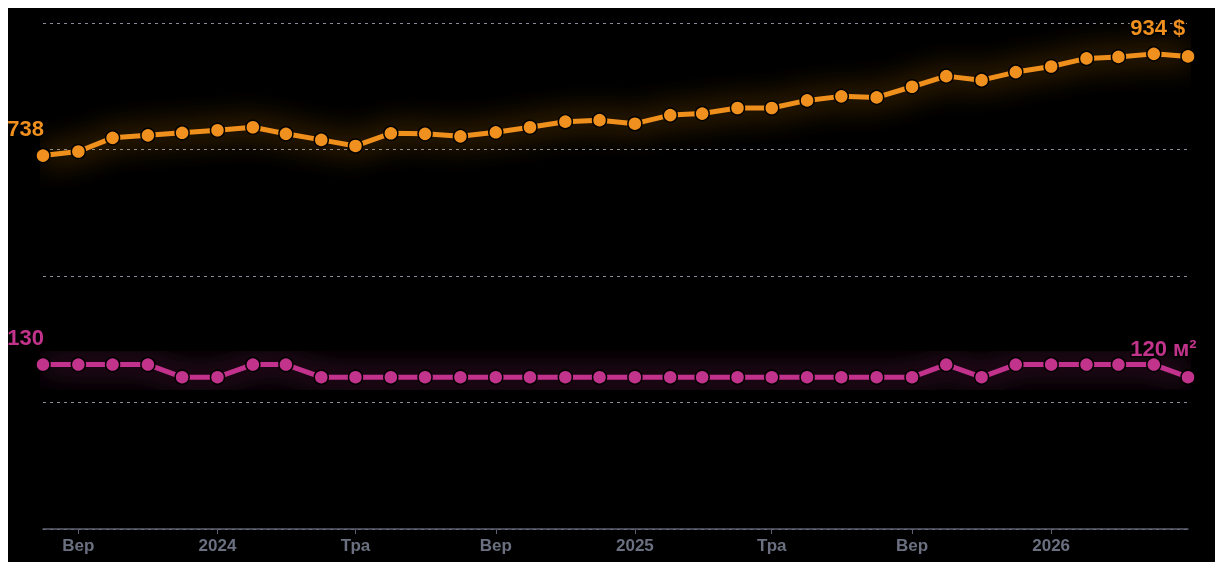 The width and height of the screenshot is (1223, 570). I want to click on x-tick-label: 2025, so click(634, 545).